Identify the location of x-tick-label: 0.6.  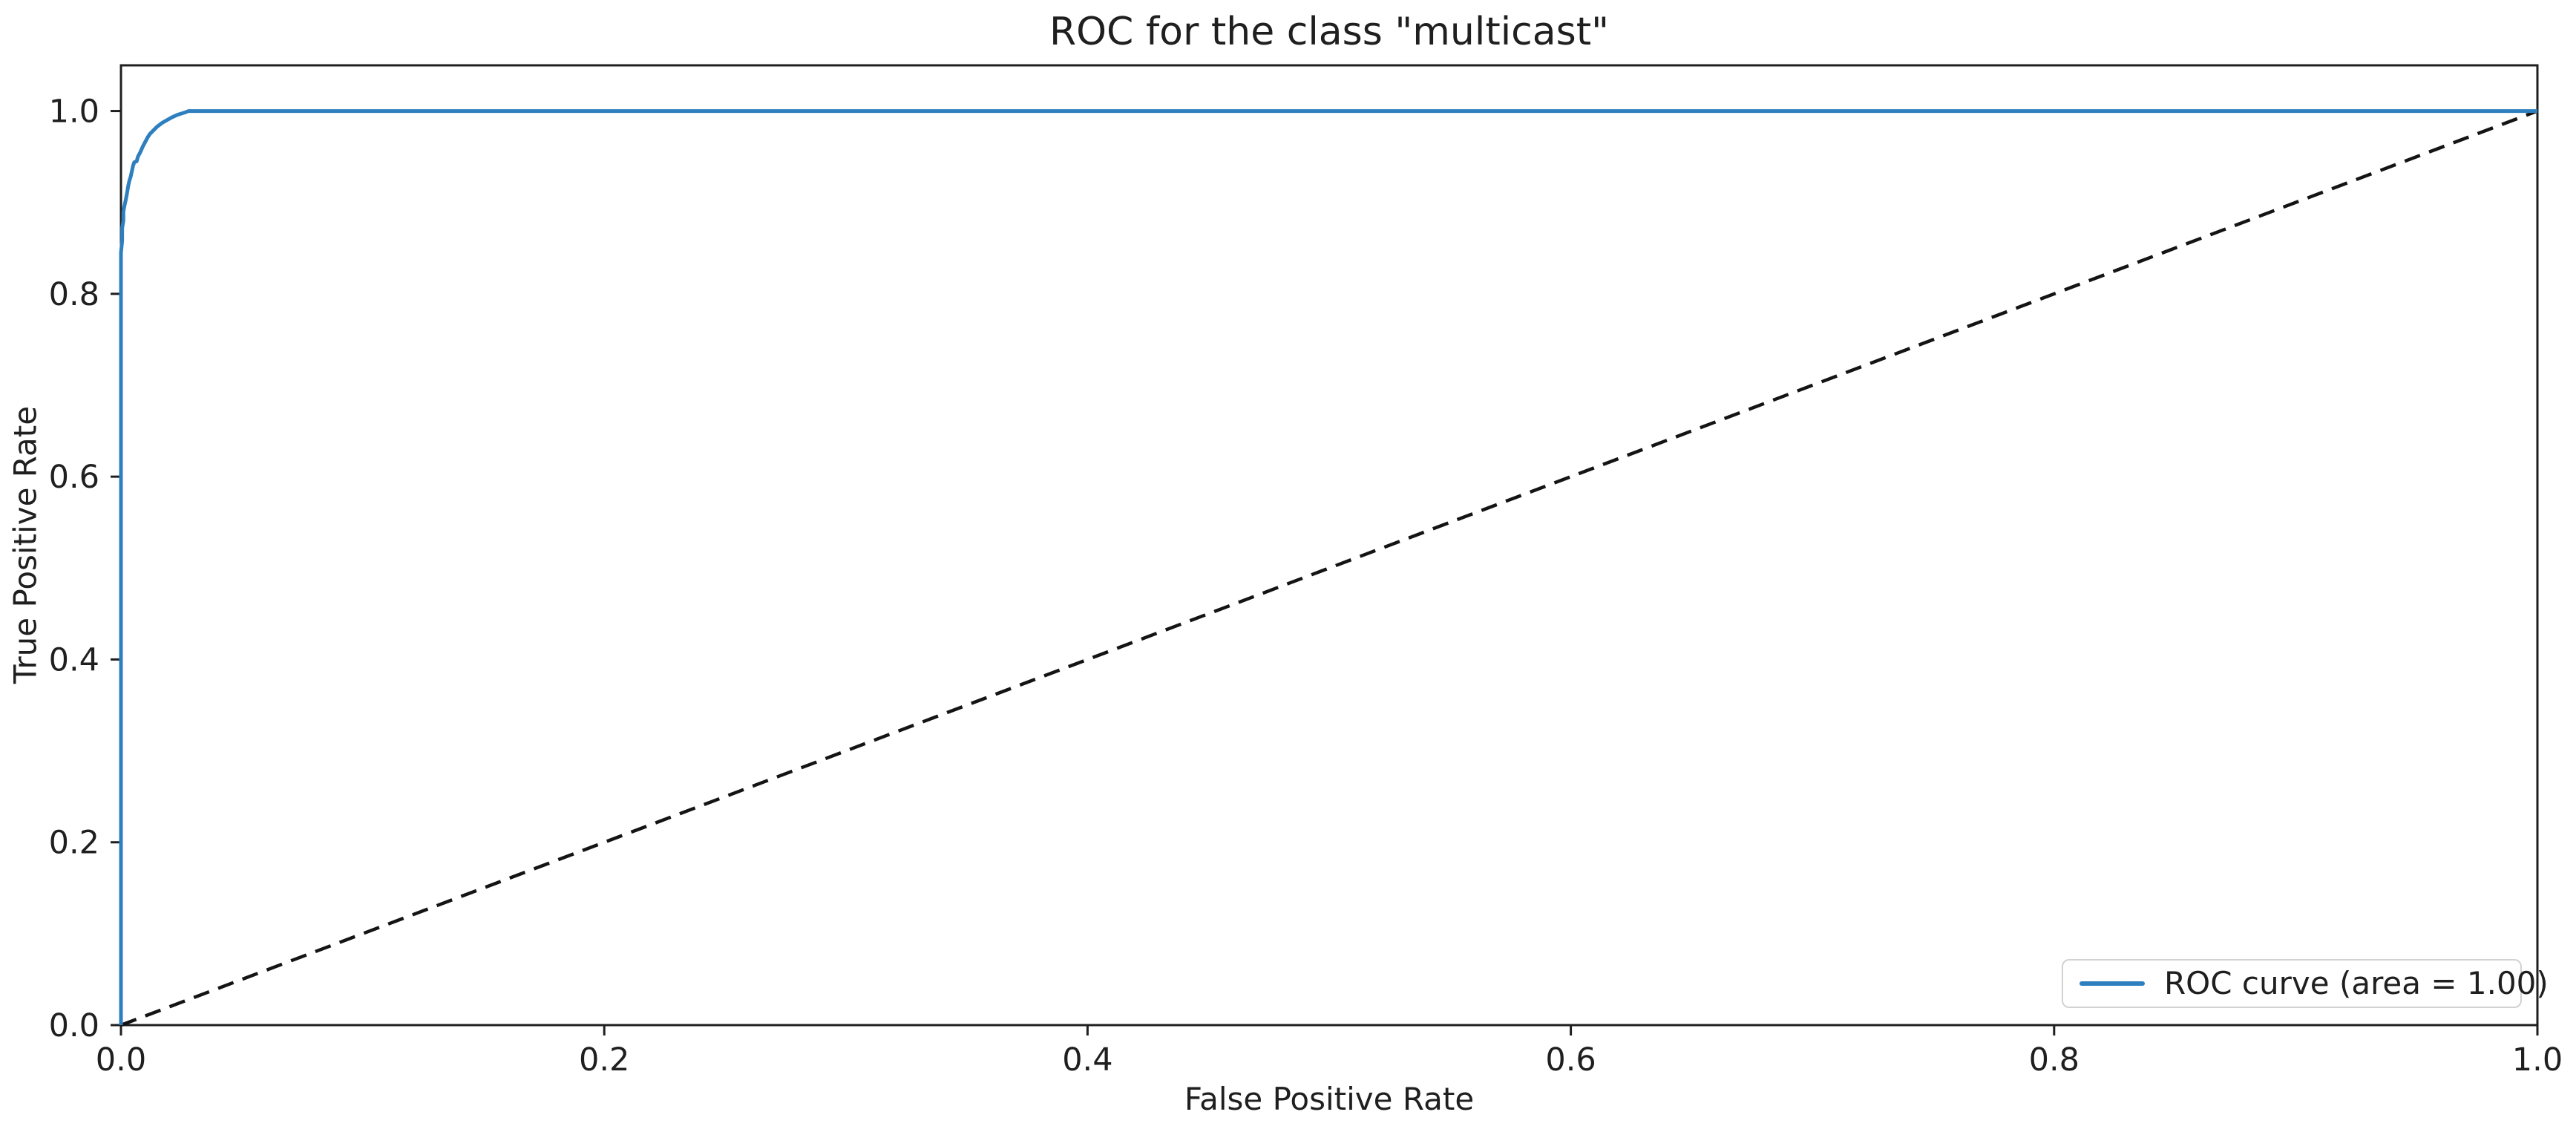
(1570, 1060).